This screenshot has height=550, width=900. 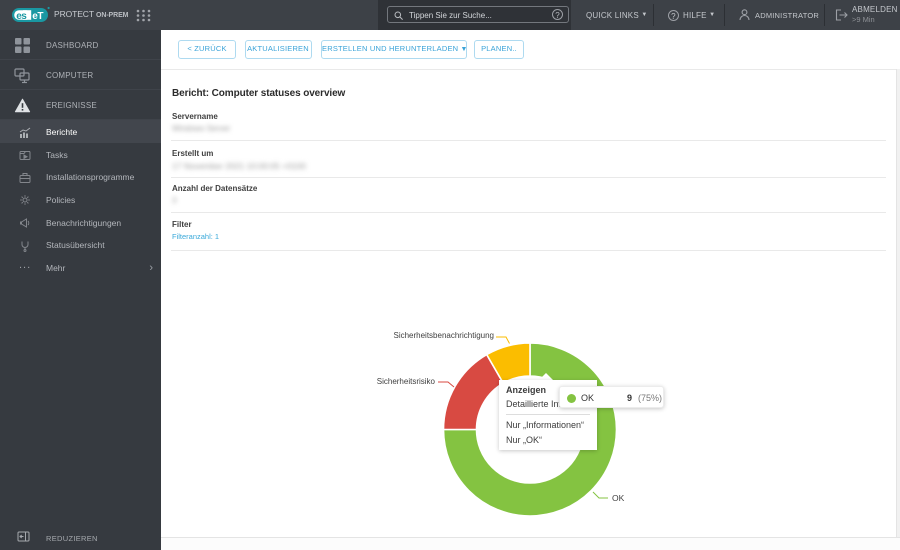 I want to click on svg-text: es, so click(x=21, y=16).